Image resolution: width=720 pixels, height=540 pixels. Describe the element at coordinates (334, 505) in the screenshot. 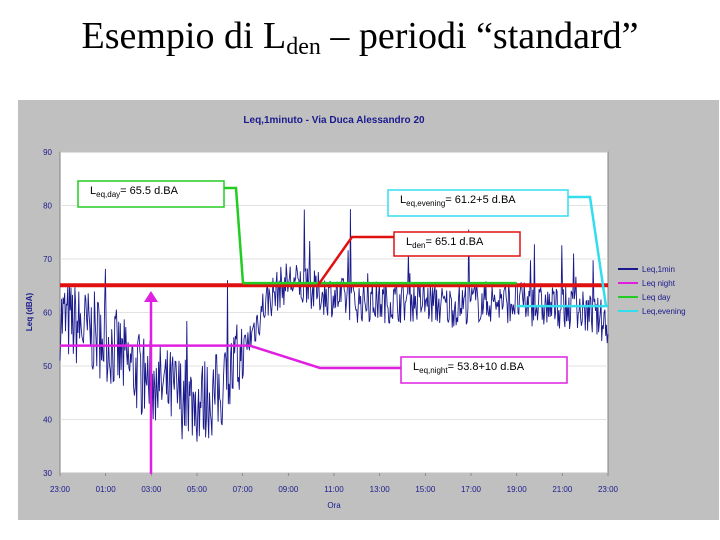

I see `x-axis-label: Ora` at that location.